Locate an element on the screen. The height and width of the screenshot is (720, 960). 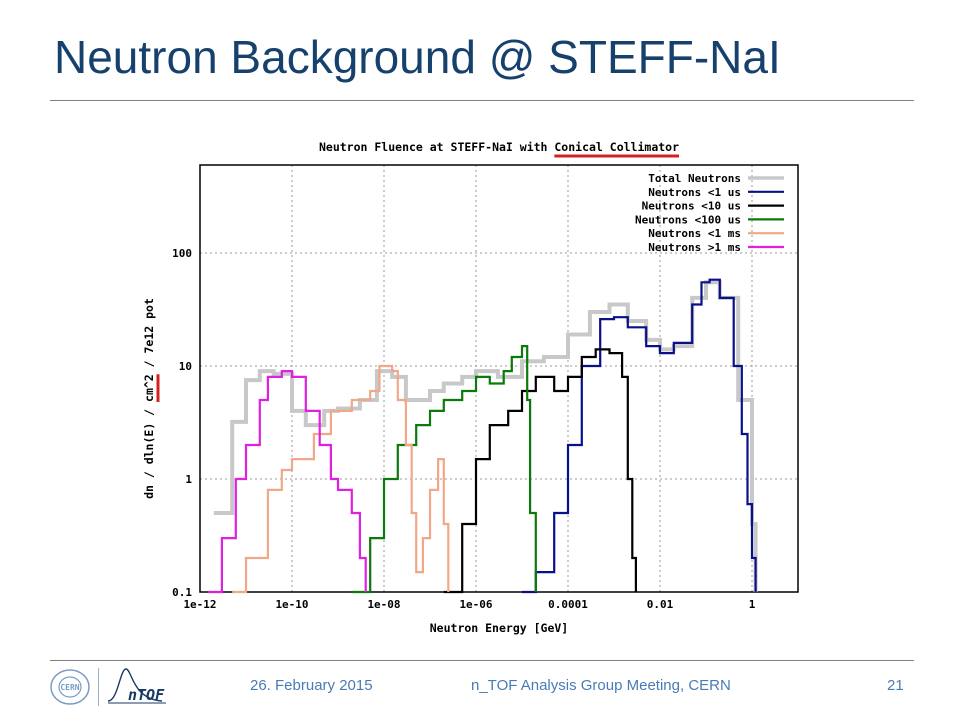
y-tick-label: 0.1 is located at coordinates (182, 592).